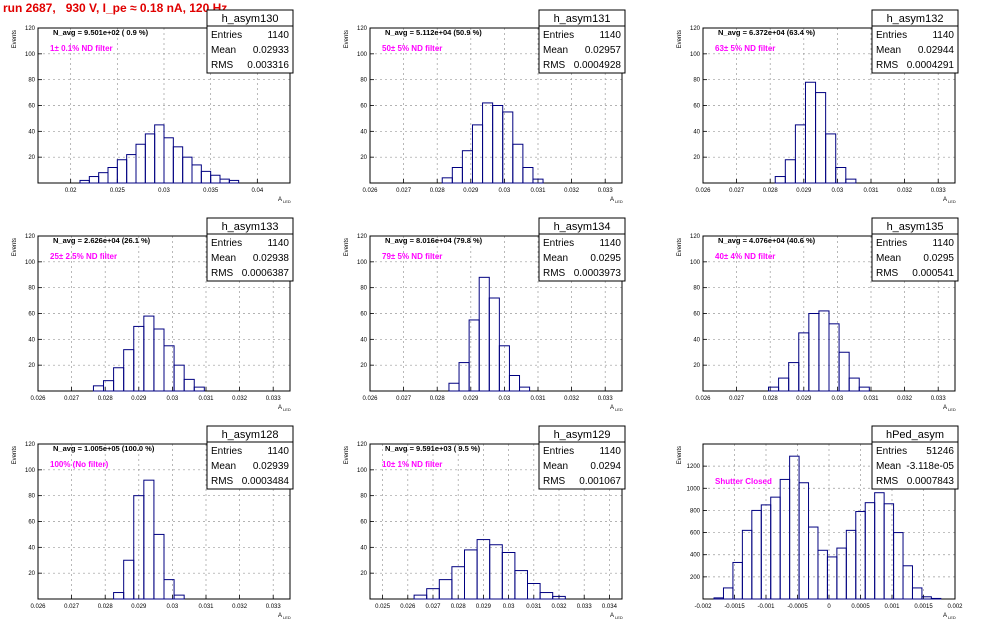 The image size is (996, 622). Describe the element at coordinates (268, 65) in the screenshot. I see `stat-value: 0.003316` at that location.